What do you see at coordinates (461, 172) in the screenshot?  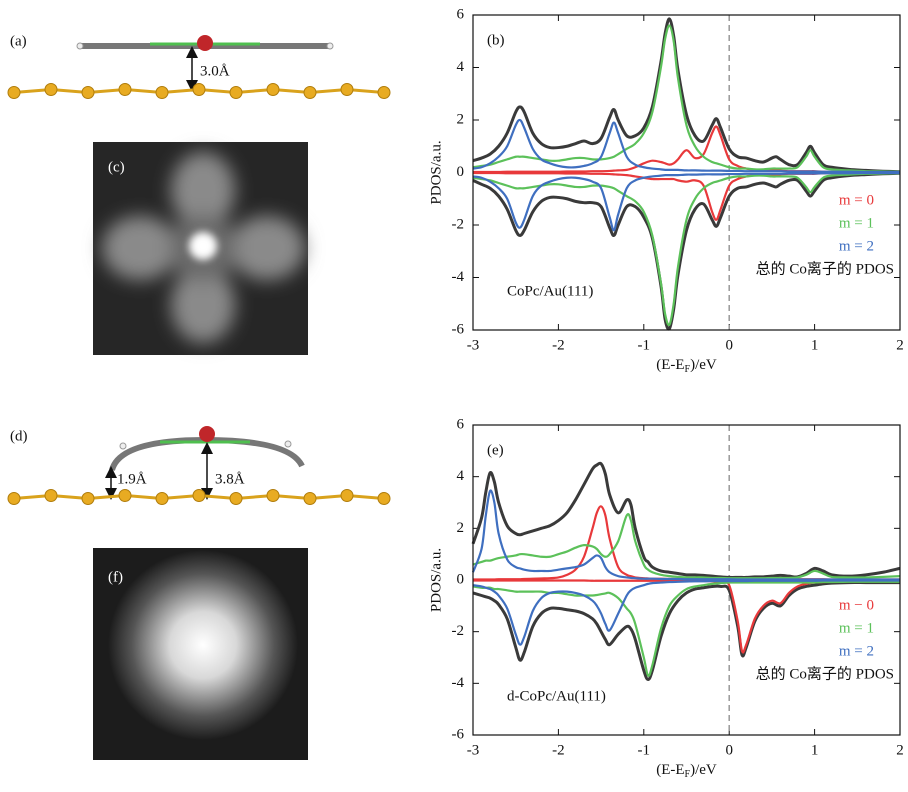 I see `y-tick-label: 0` at bounding box center [461, 172].